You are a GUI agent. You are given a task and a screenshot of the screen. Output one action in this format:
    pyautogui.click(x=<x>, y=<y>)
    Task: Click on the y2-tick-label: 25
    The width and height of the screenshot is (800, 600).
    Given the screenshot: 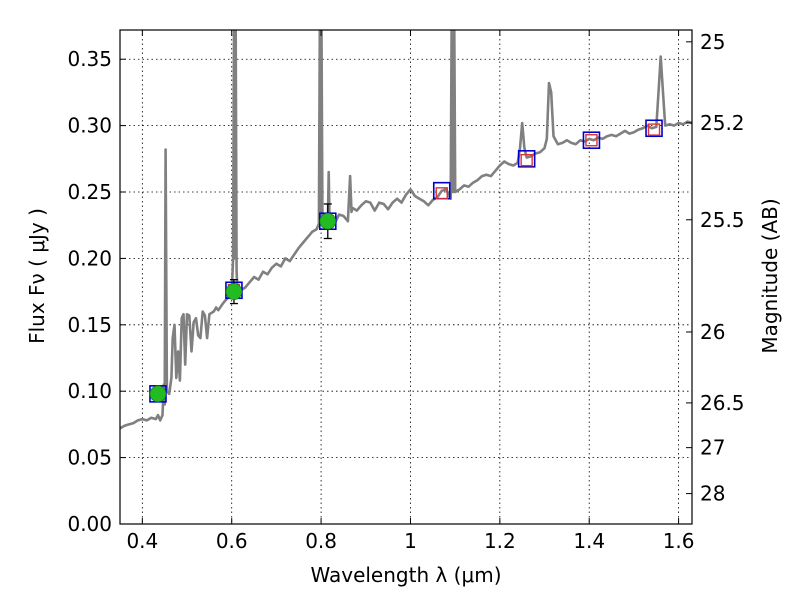 What is the action you would take?
    pyautogui.click(x=712, y=42)
    